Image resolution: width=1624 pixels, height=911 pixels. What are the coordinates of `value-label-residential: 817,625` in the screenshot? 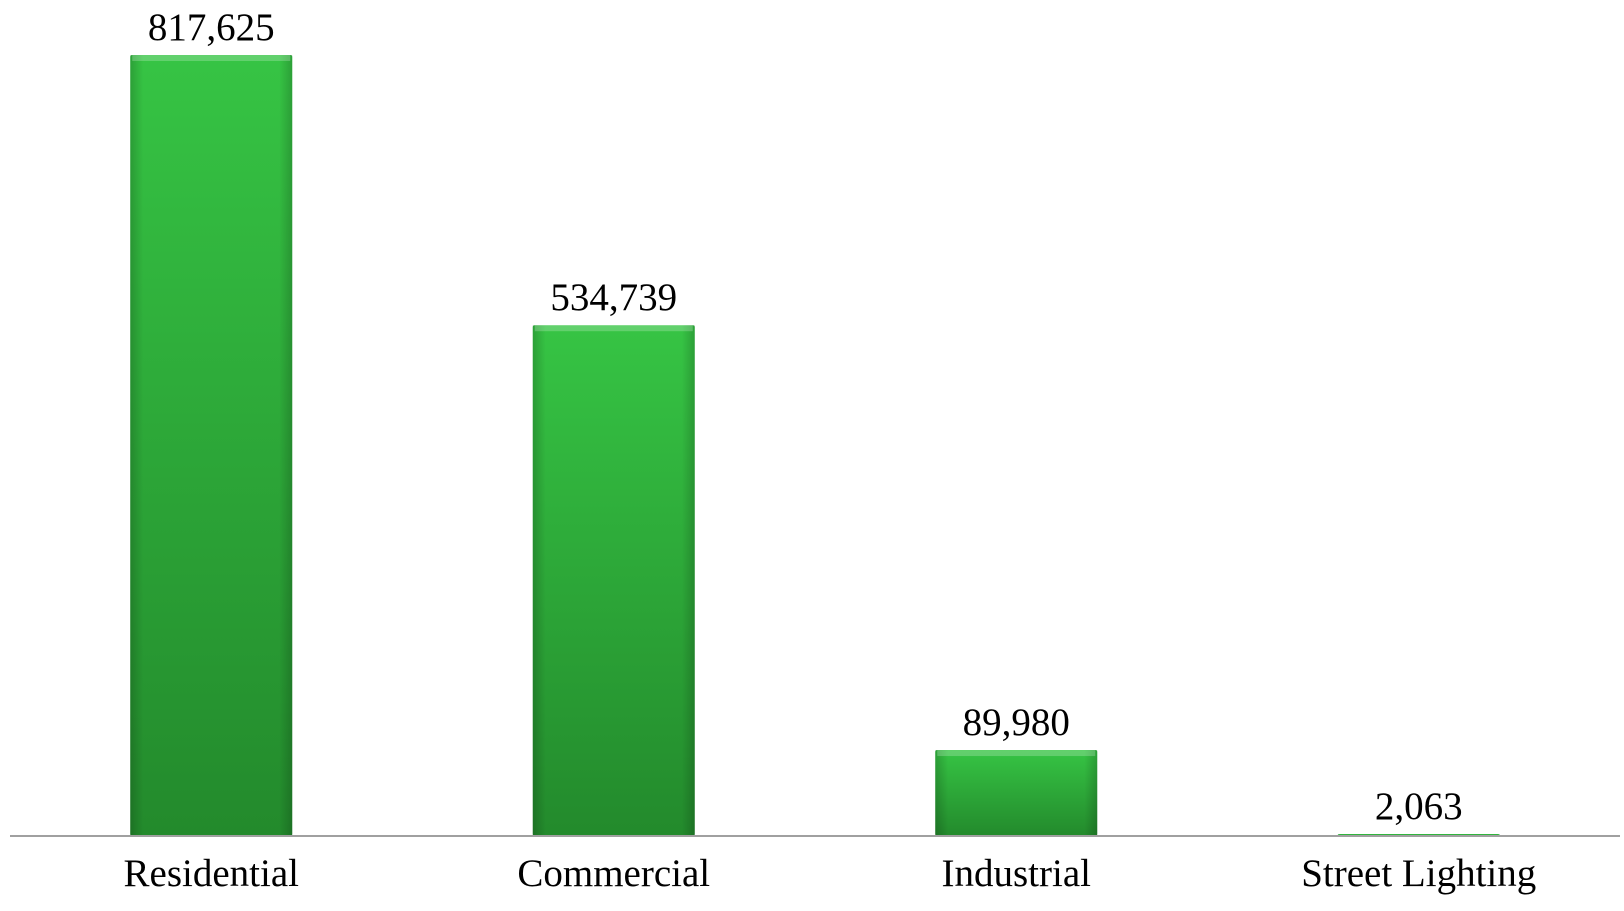 It's located at (211, 27).